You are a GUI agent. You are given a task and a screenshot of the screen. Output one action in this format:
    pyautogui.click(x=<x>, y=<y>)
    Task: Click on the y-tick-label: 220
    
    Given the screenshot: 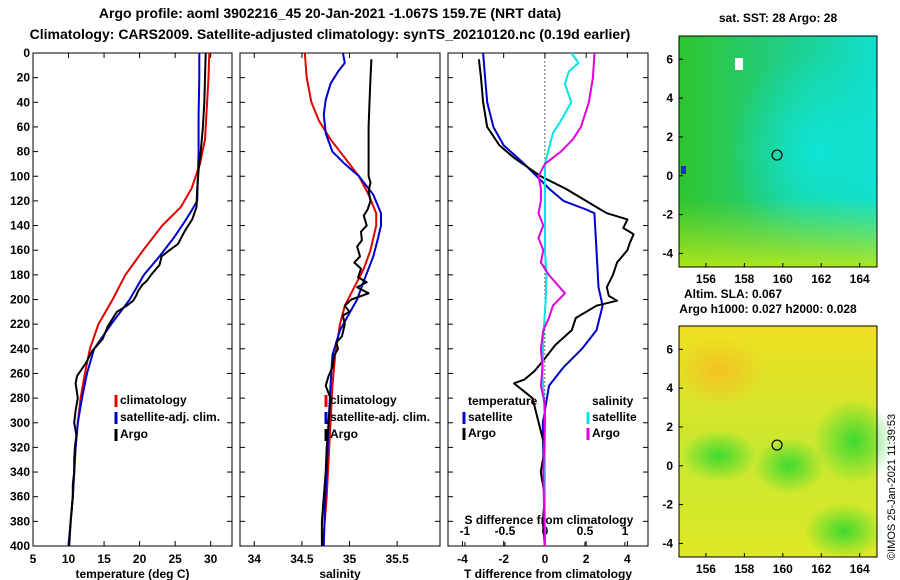 What is the action you would take?
    pyautogui.click(x=20, y=324)
    